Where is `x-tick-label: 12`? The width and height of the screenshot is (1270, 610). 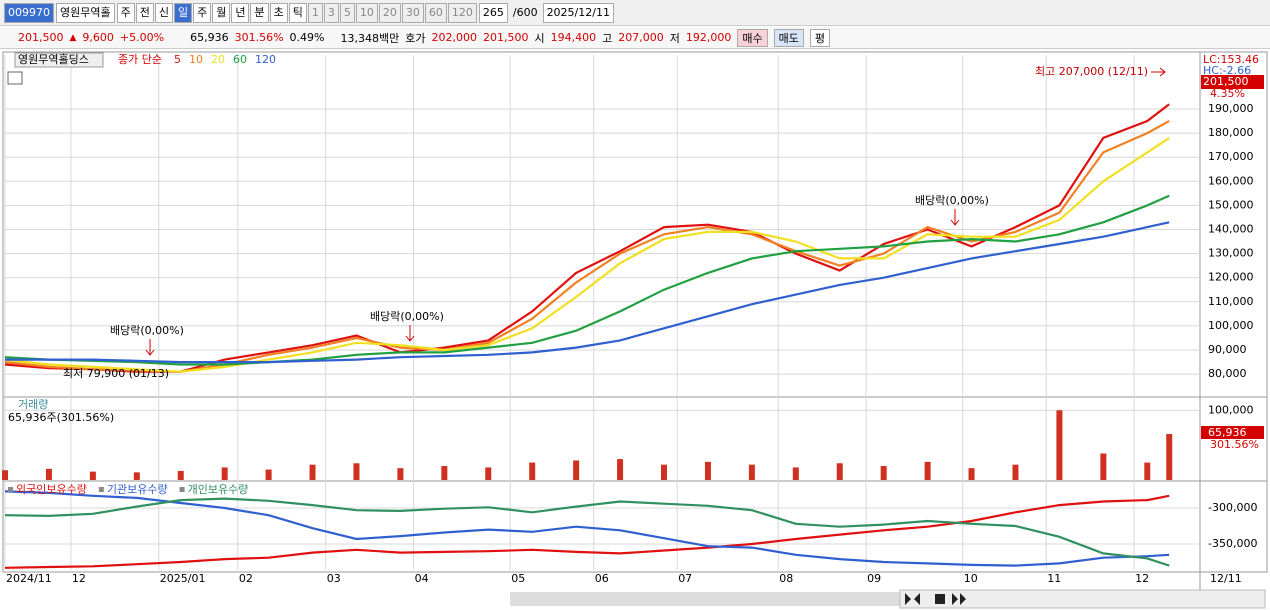
x-tick-label: 12 is located at coordinates (1142, 578).